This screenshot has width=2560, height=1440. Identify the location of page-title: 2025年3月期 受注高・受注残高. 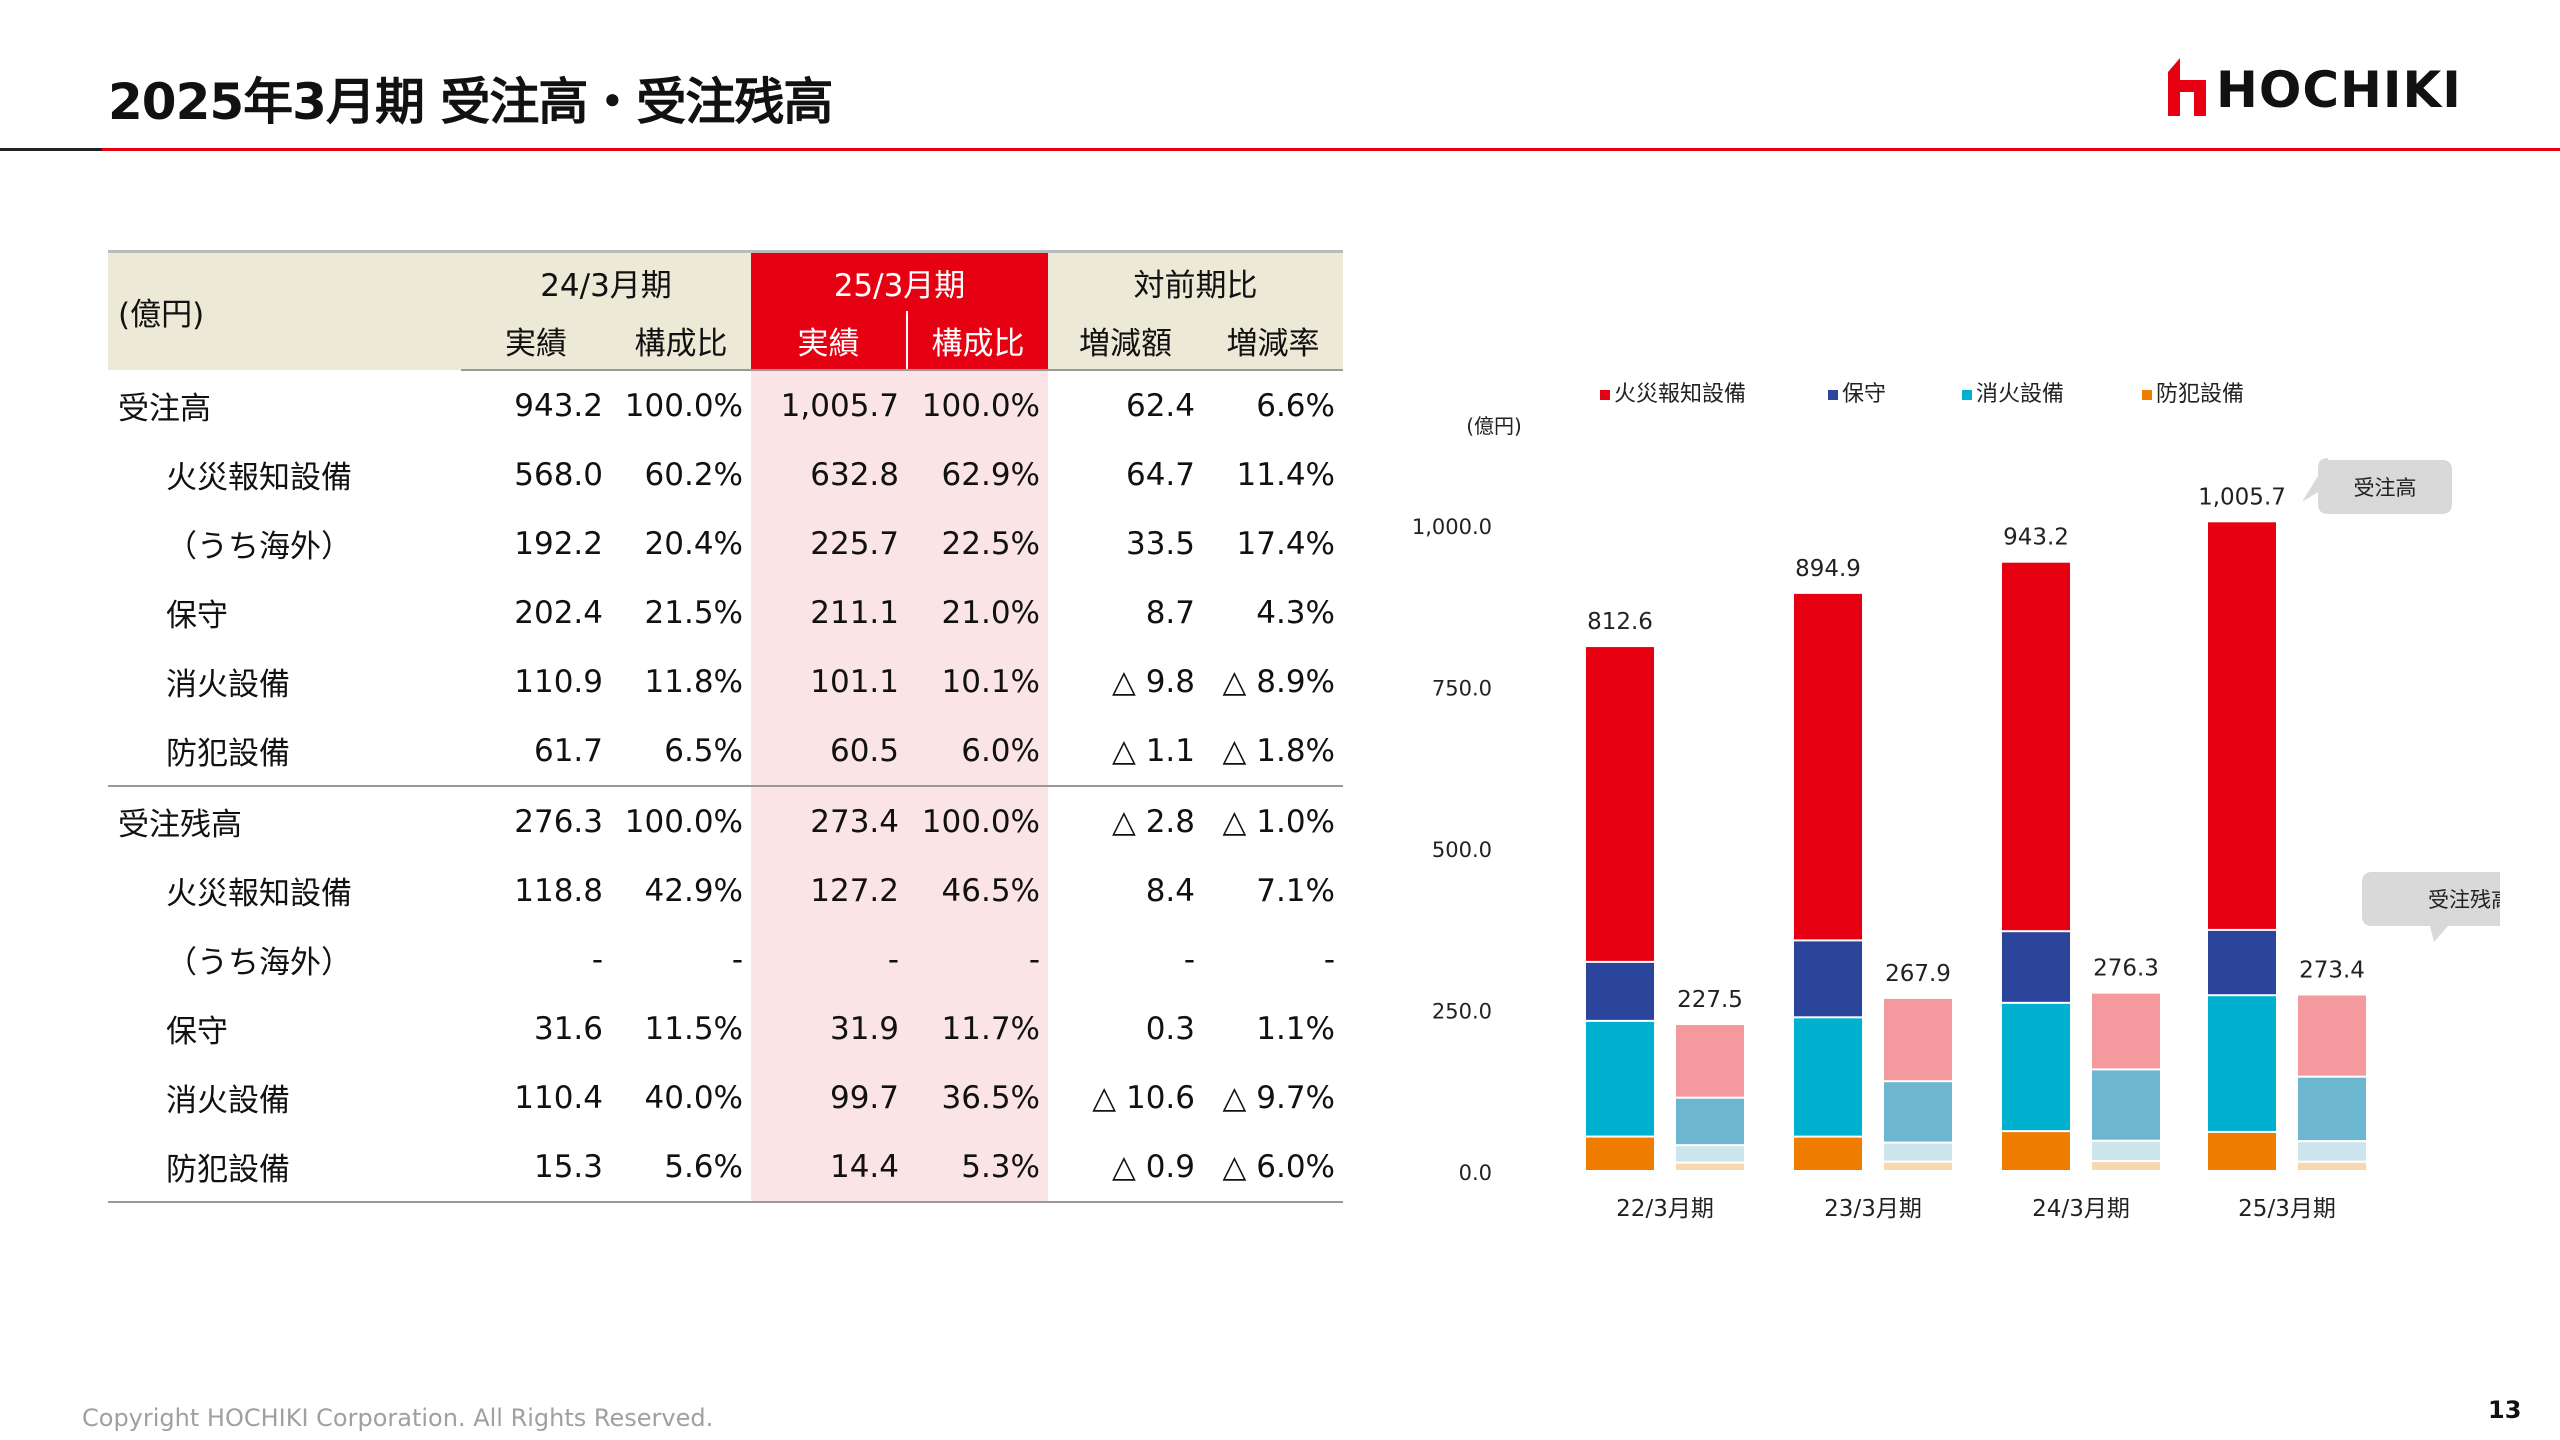
(470, 102).